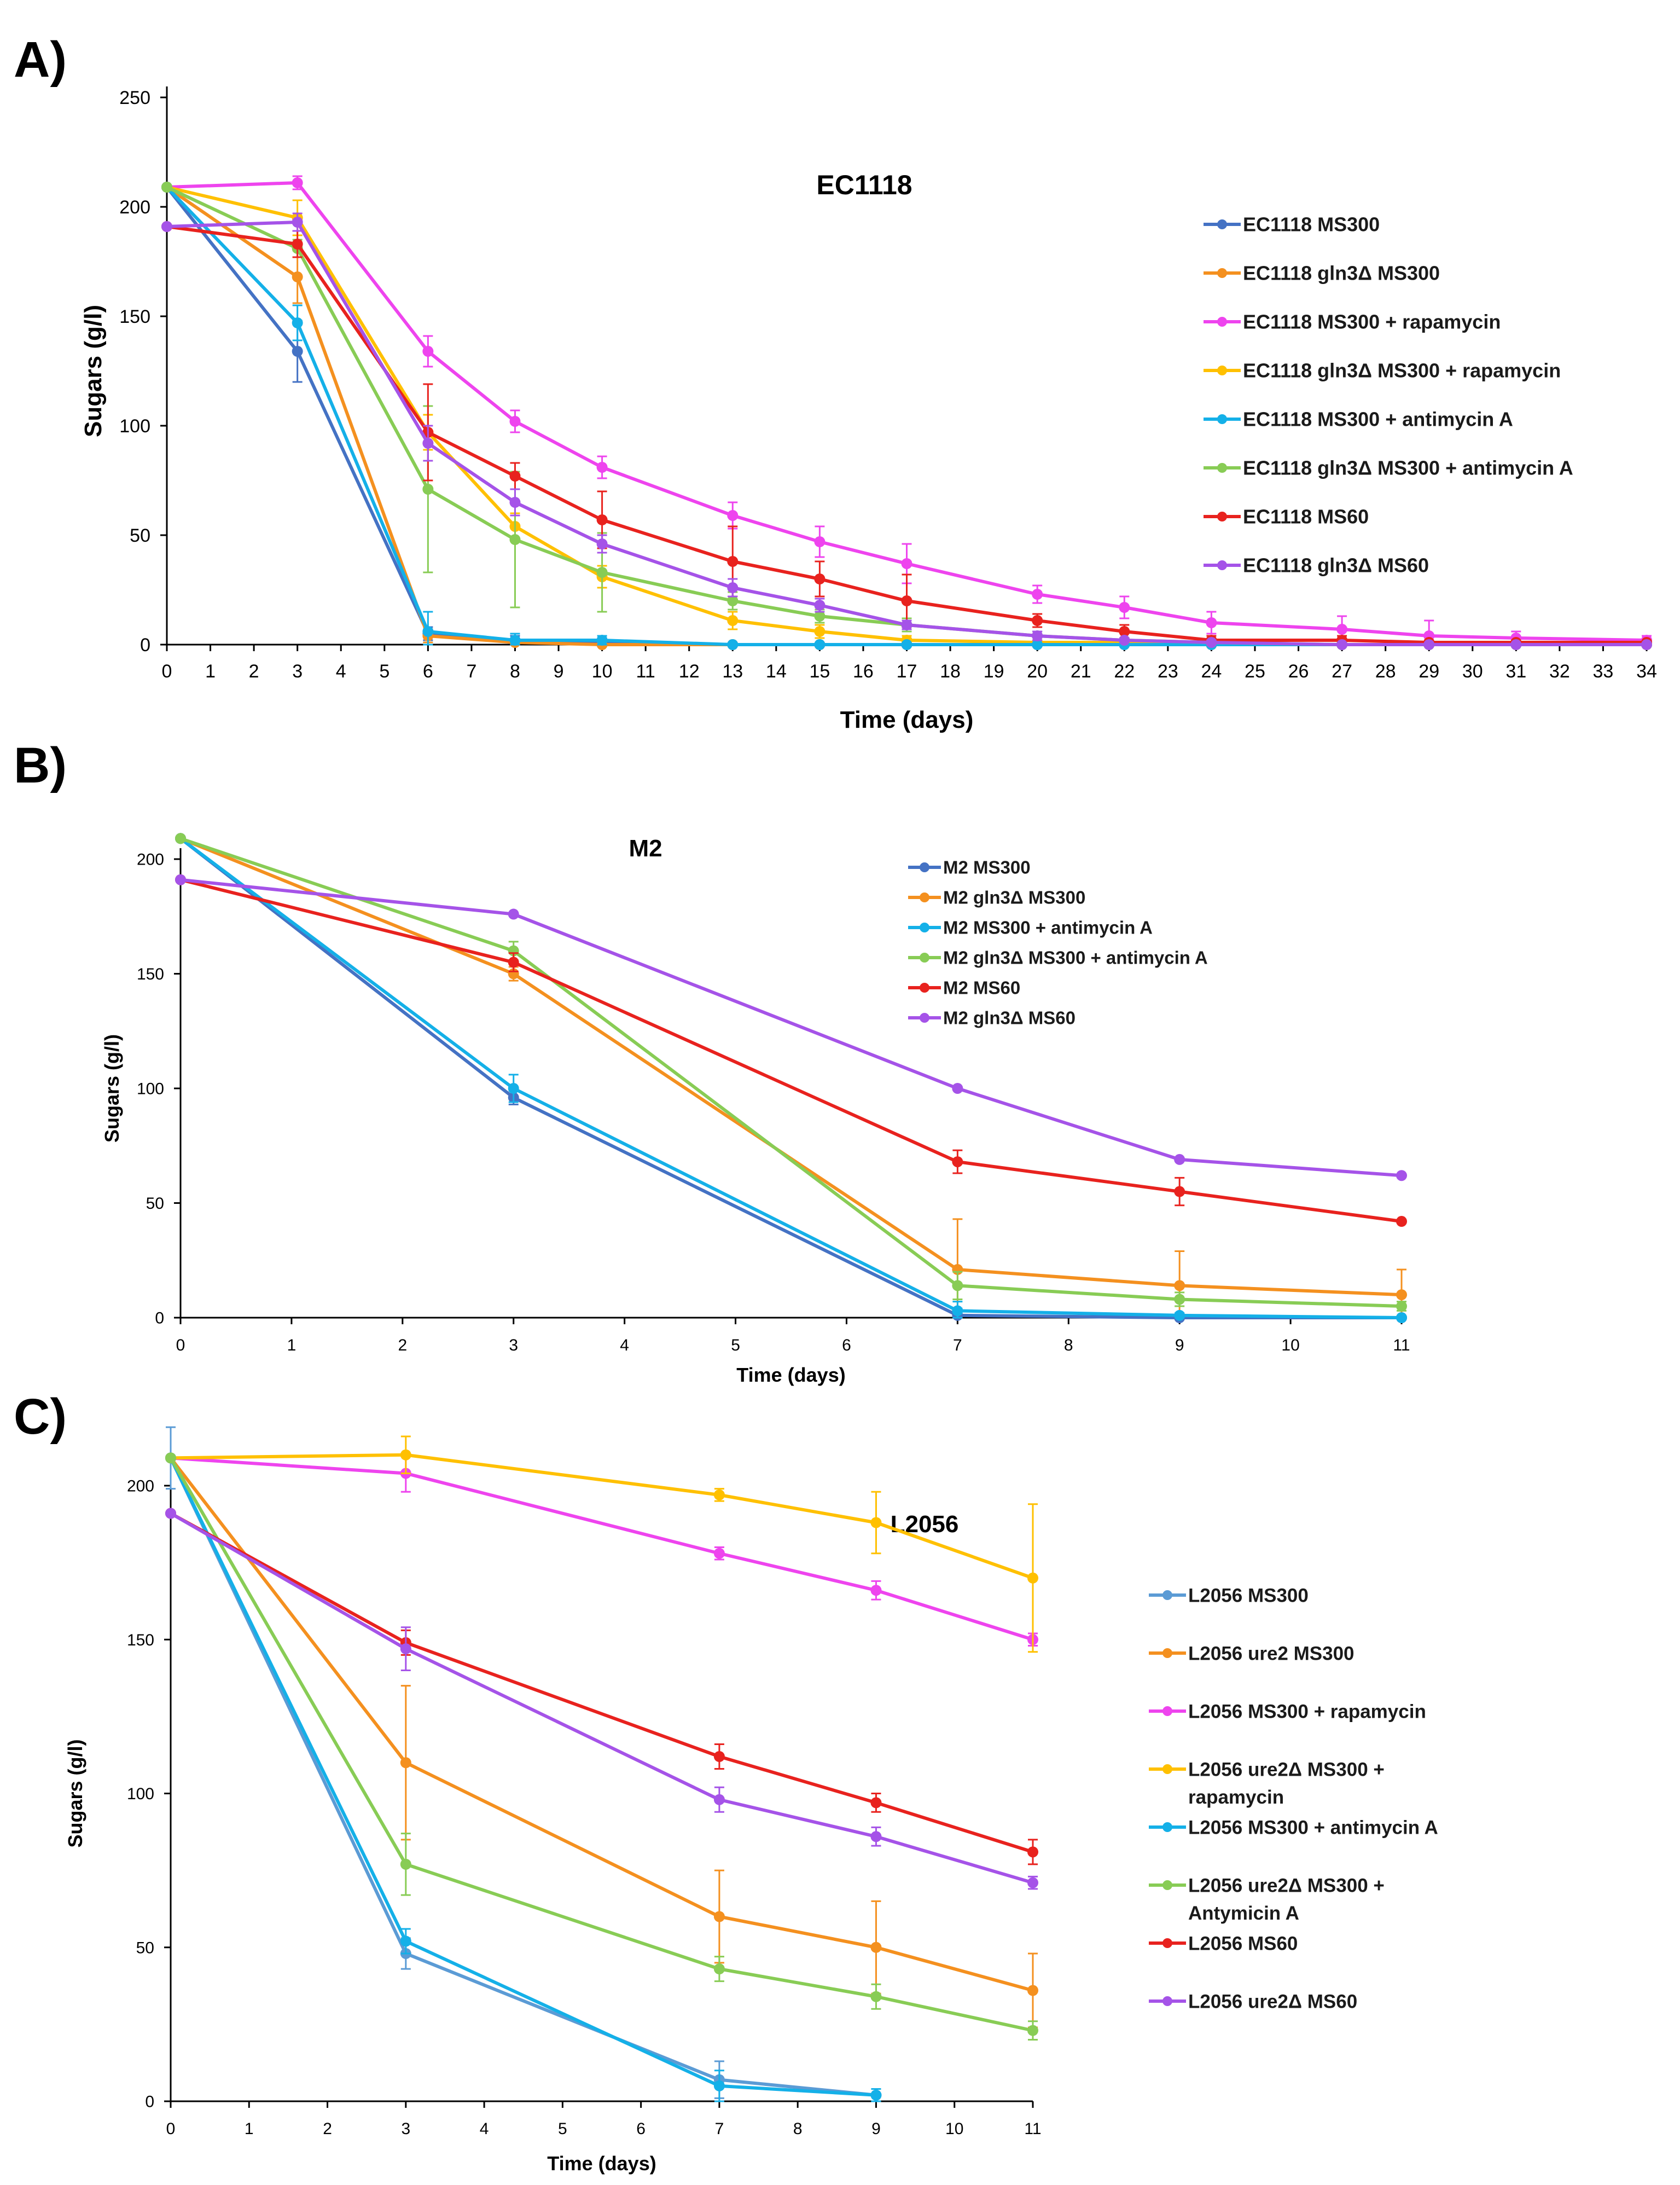 The width and height of the screenshot is (1680, 2185). What do you see at coordinates (1401, 1345) in the screenshot?
I see `x-tick-label: 11` at bounding box center [1401, 1345].